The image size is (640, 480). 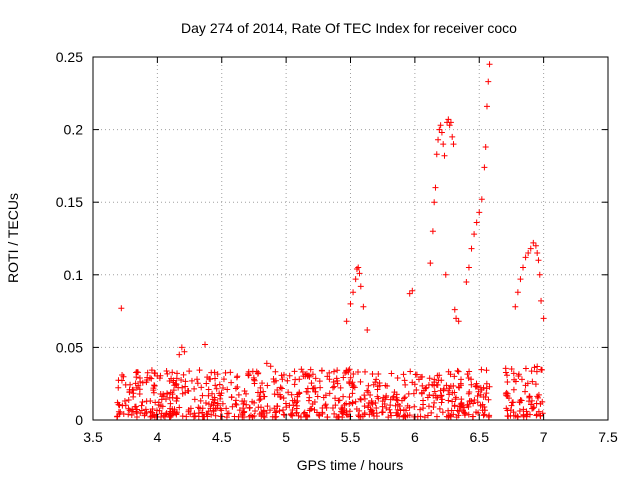 I want to click on y-tick-labels: 0 0.05 0.1 0.15 0.2 0.25, so click(x=69, y=238).